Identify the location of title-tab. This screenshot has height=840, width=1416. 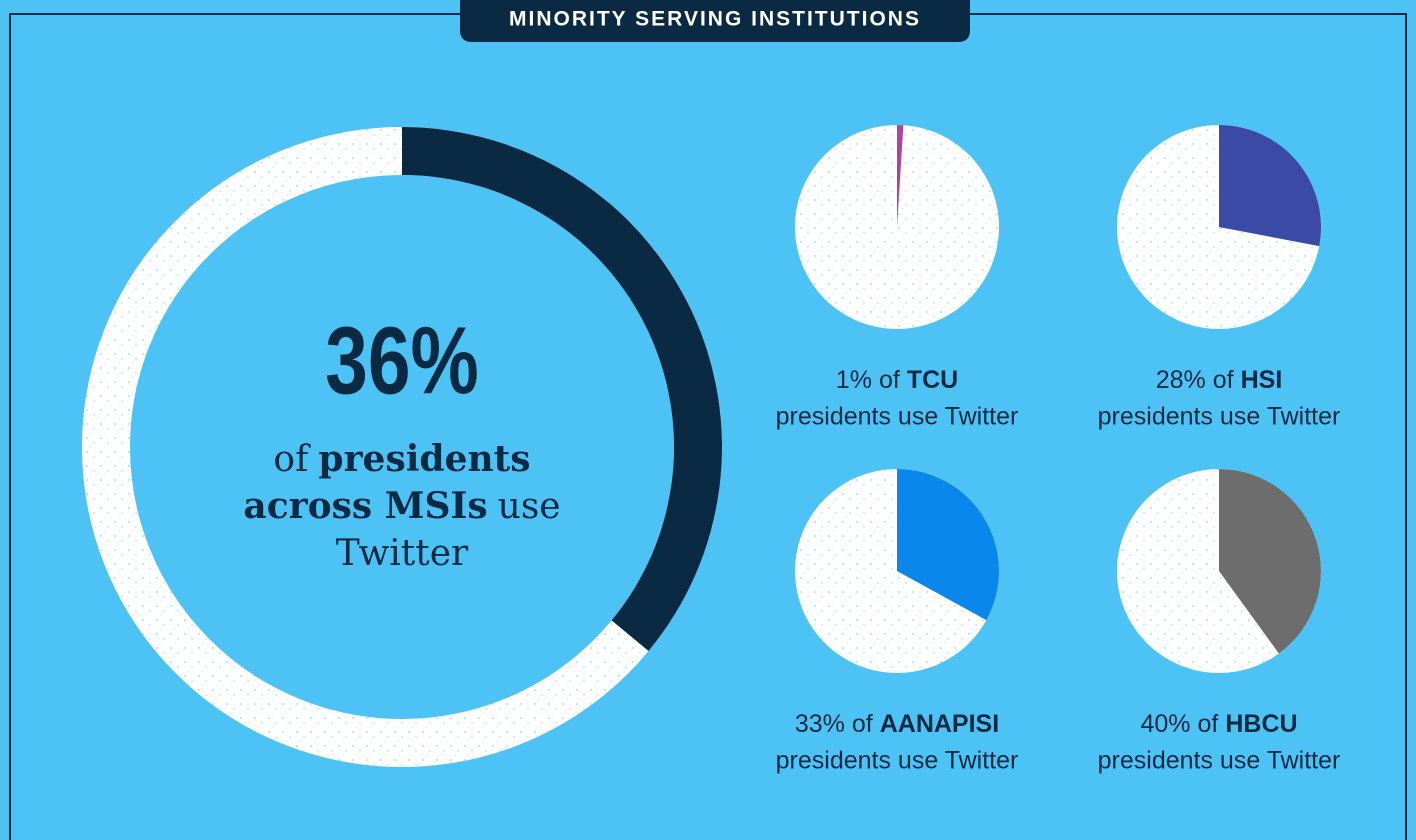
(715, 21).